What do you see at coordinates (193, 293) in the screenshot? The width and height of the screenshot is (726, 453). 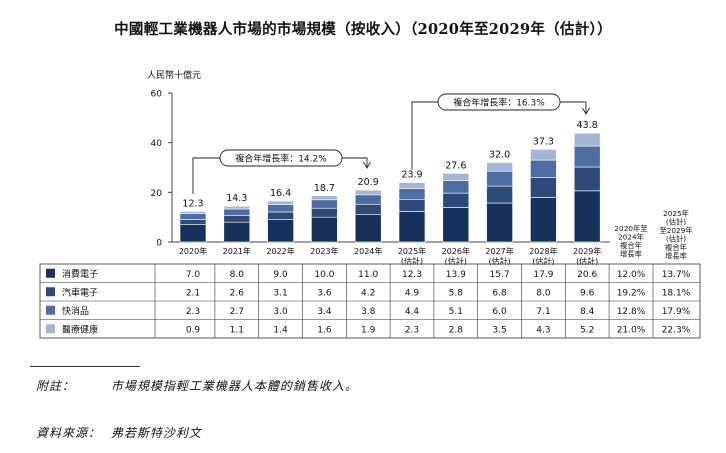 I see `table-cell-value: 2.1` at bounding box center [193, 293].